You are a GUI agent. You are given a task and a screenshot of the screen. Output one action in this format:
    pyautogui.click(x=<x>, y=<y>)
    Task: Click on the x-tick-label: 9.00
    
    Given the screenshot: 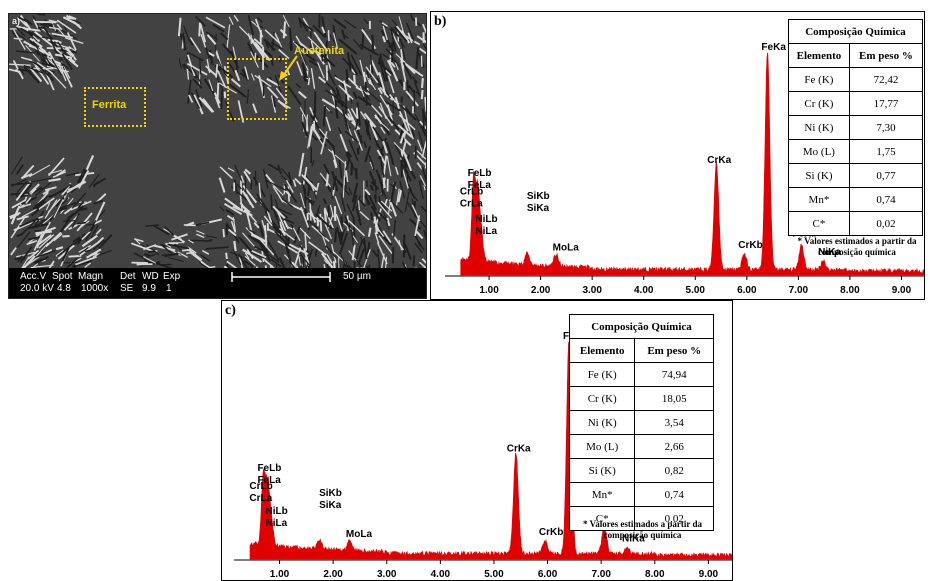 What is the action you would take?
    pyautogui.click(x=902, y=290)
    